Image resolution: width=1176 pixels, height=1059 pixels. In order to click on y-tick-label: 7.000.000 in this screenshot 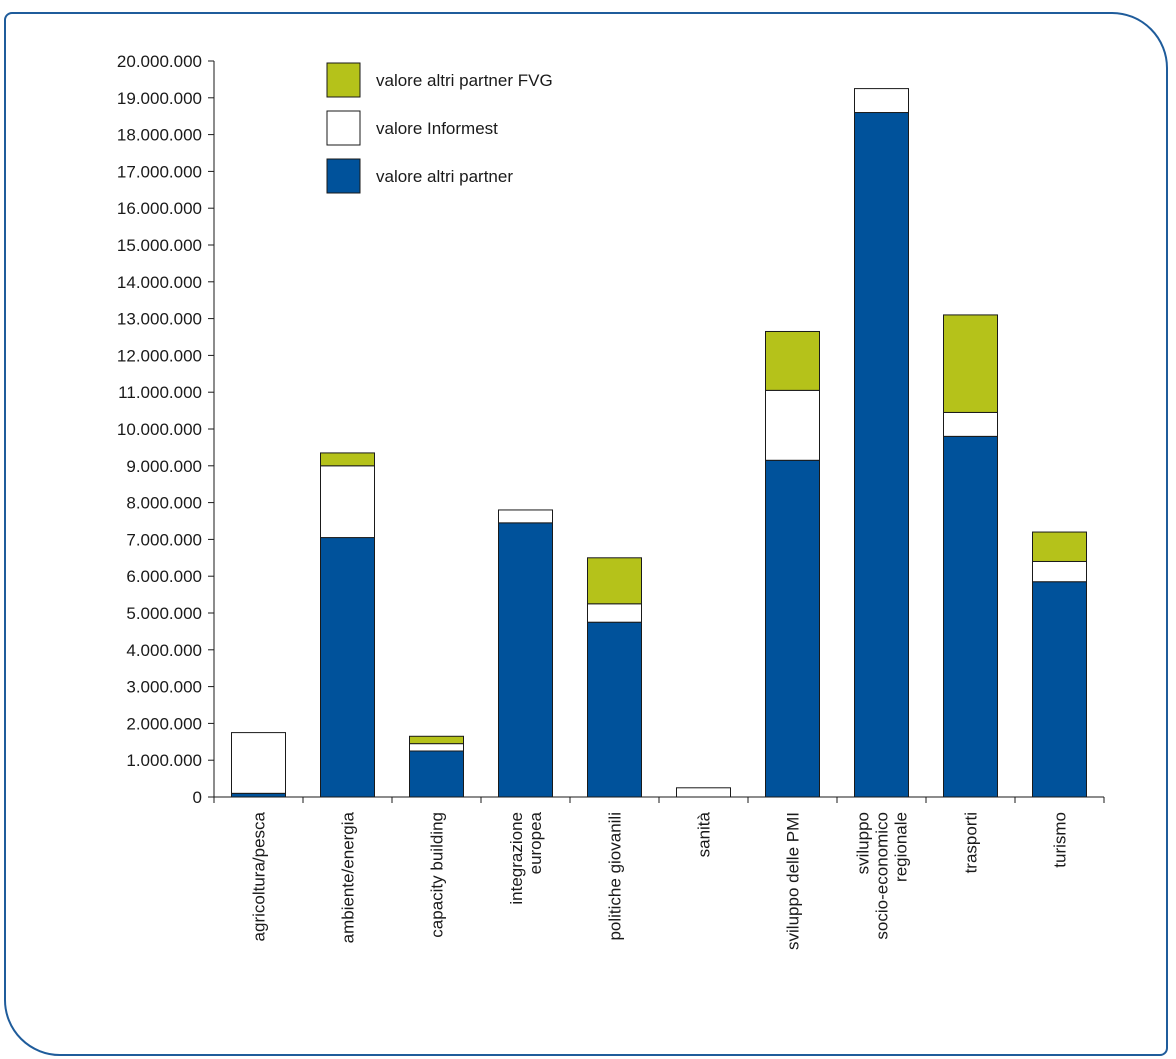, I will do `click(164, 539)`.